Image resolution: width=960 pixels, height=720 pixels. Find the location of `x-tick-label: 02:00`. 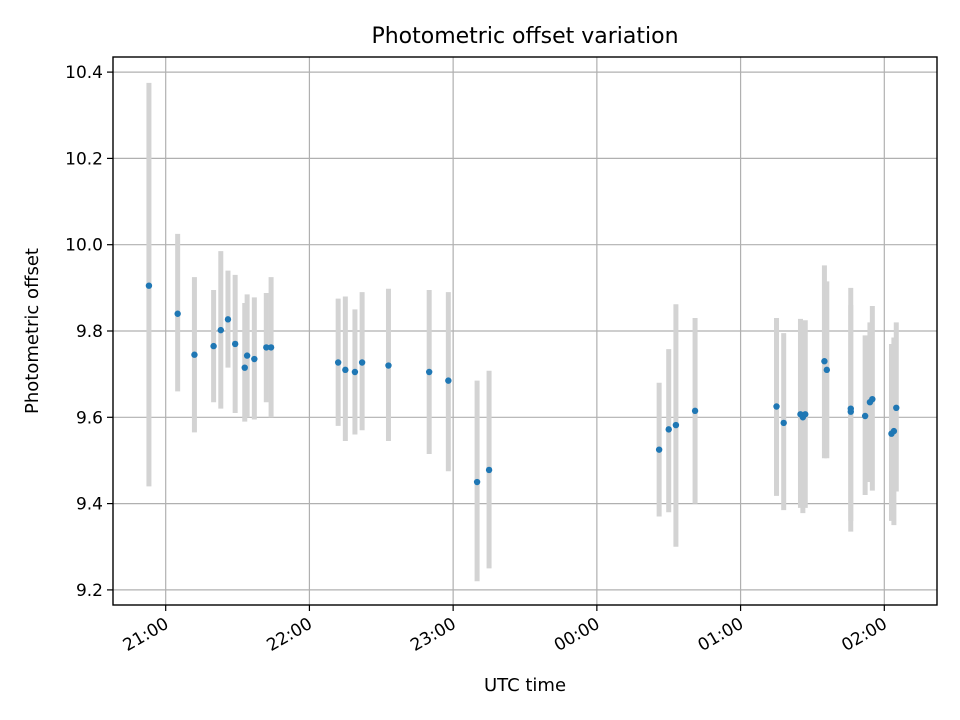

x-tick-label: 02:00 is located at coordinates (864, 635).